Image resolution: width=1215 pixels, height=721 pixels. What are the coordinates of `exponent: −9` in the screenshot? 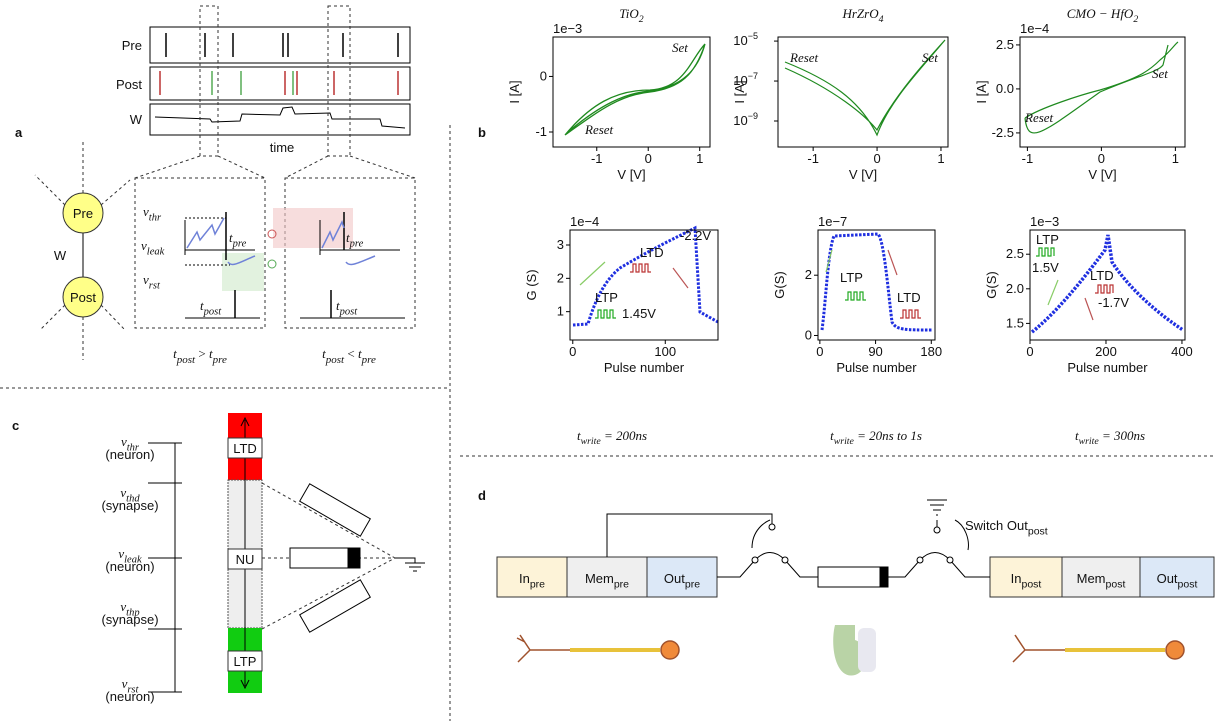 It's located at (753, 116).